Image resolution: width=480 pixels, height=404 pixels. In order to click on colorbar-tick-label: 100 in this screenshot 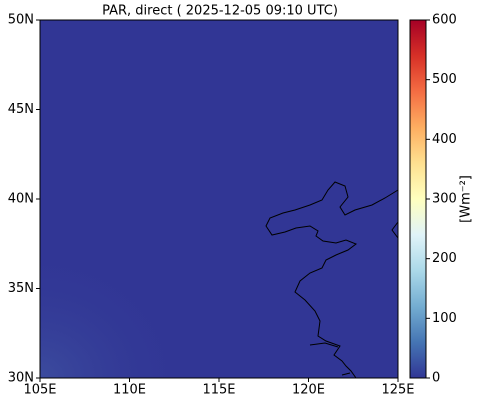, I will do `click(444, 318)`.